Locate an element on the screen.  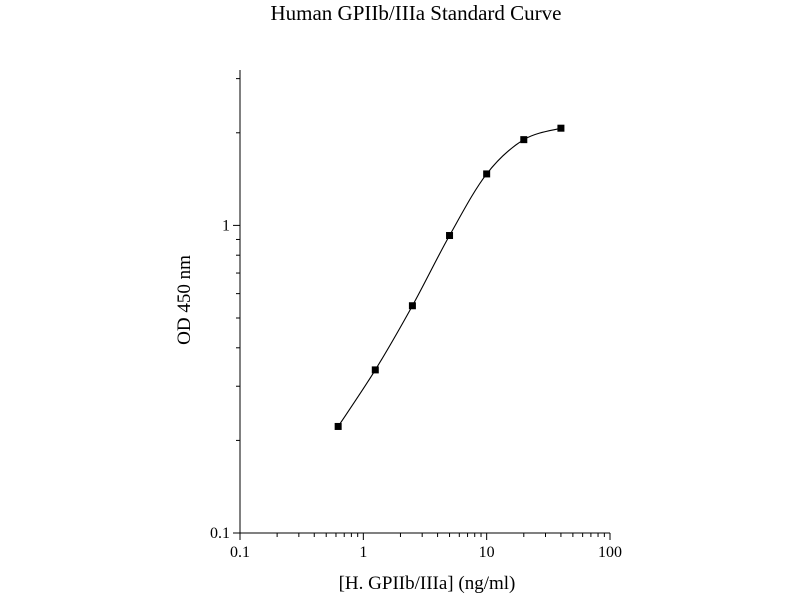
x-axis-label: [H. GPIIb/IIIa] (ng/ml) is located at coordinates (427, 583).